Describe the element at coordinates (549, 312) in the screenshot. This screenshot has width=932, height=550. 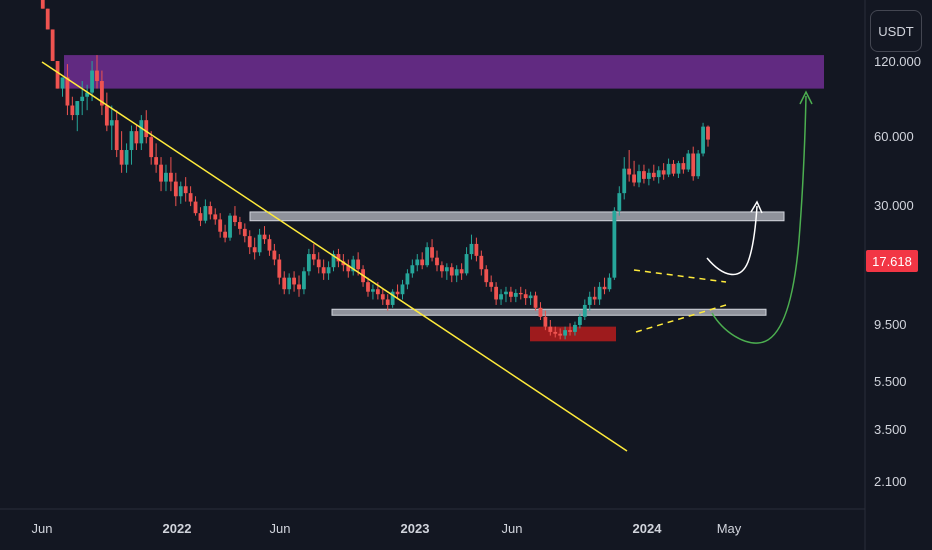
I see `lower-support-zone` at that location.